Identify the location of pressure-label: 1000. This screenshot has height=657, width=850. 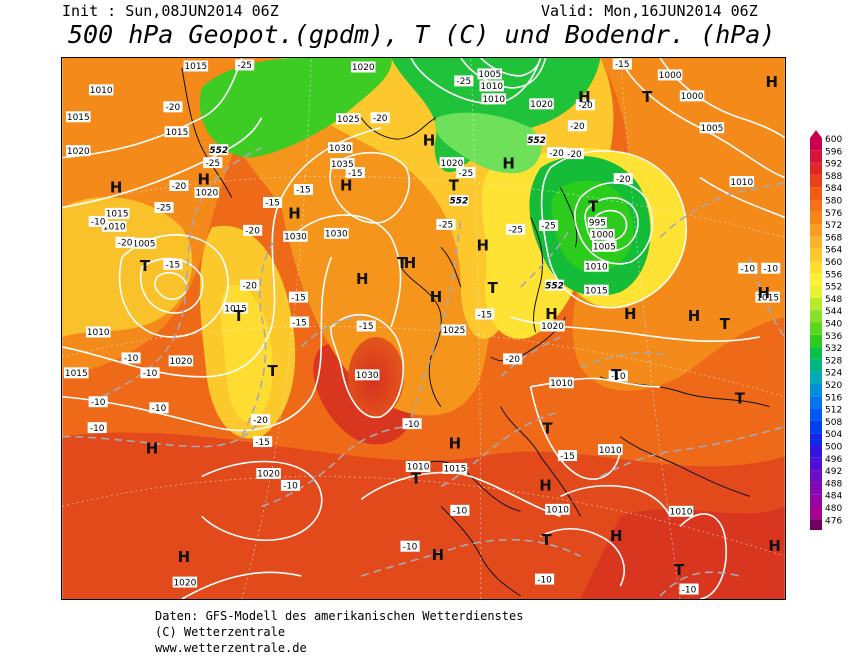
(602, 234).